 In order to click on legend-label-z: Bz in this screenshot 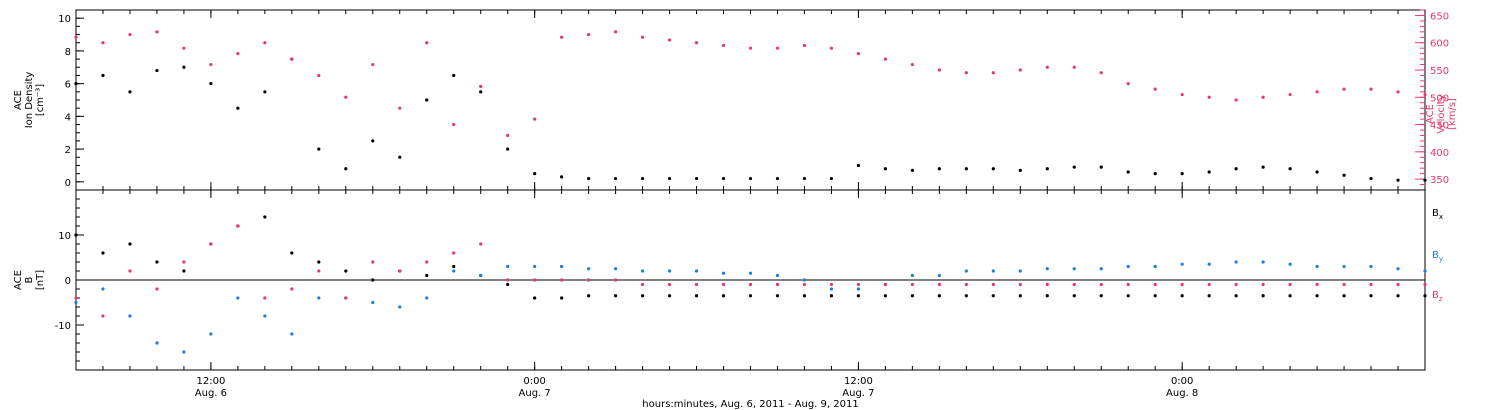, I will do `click(1437, 296)`.